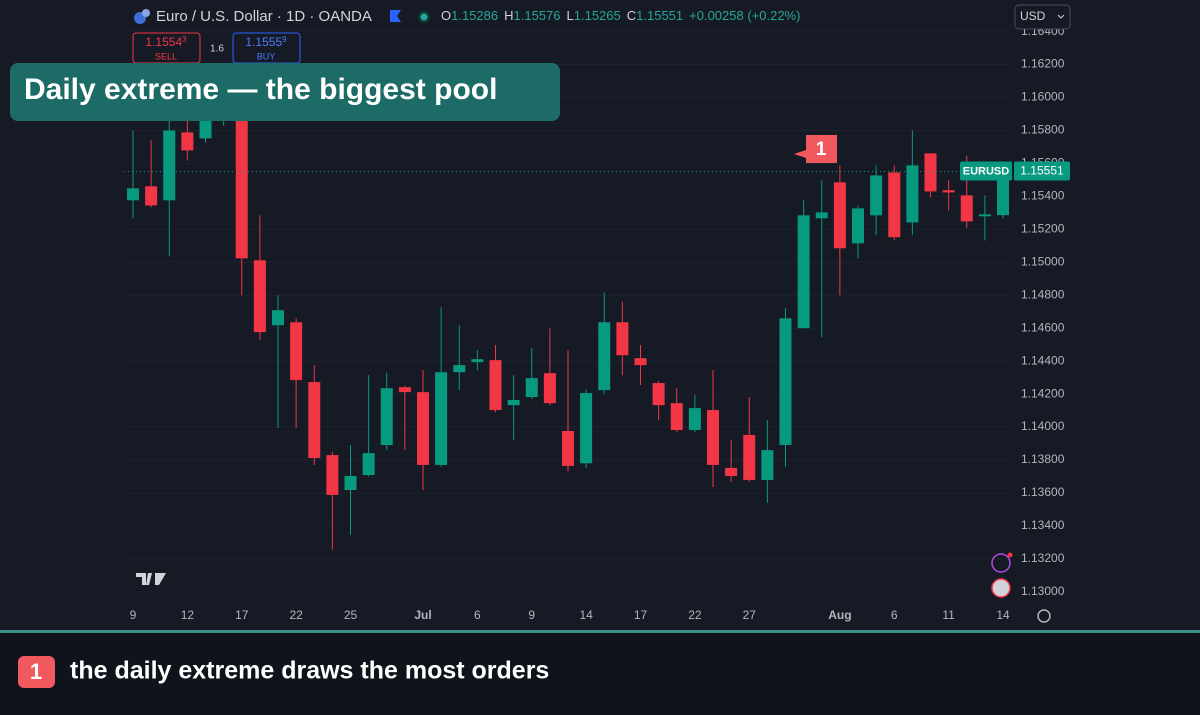 Image resolution: width=1200 pixels, height=715 pixels. What do you see at coordinates (146, 13) in the screenshot?
I see `symbol-icon` at bounding box center [146, 13].